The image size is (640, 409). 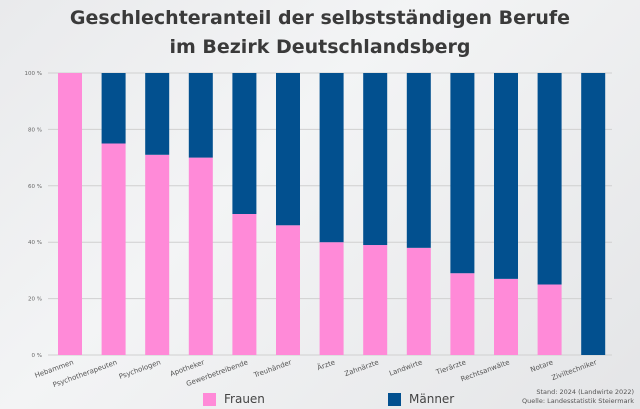 What do you see at coordinates (578, 401) in the screenshot?
I see `note-quelle: Quelle: Landesstatistik Steiermark` at bounding box center [578, 401].